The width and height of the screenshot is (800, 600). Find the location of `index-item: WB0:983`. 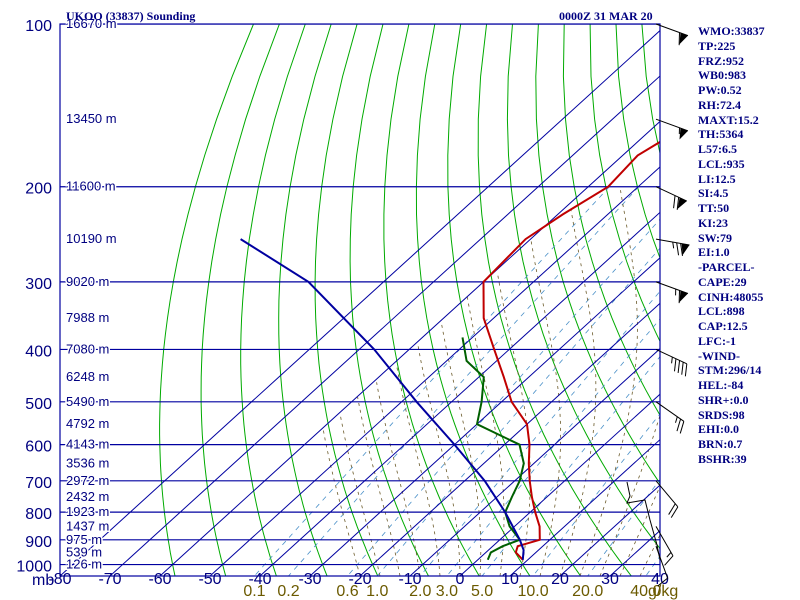

index-item: WB0:983 is located at coordinates (722, 75).